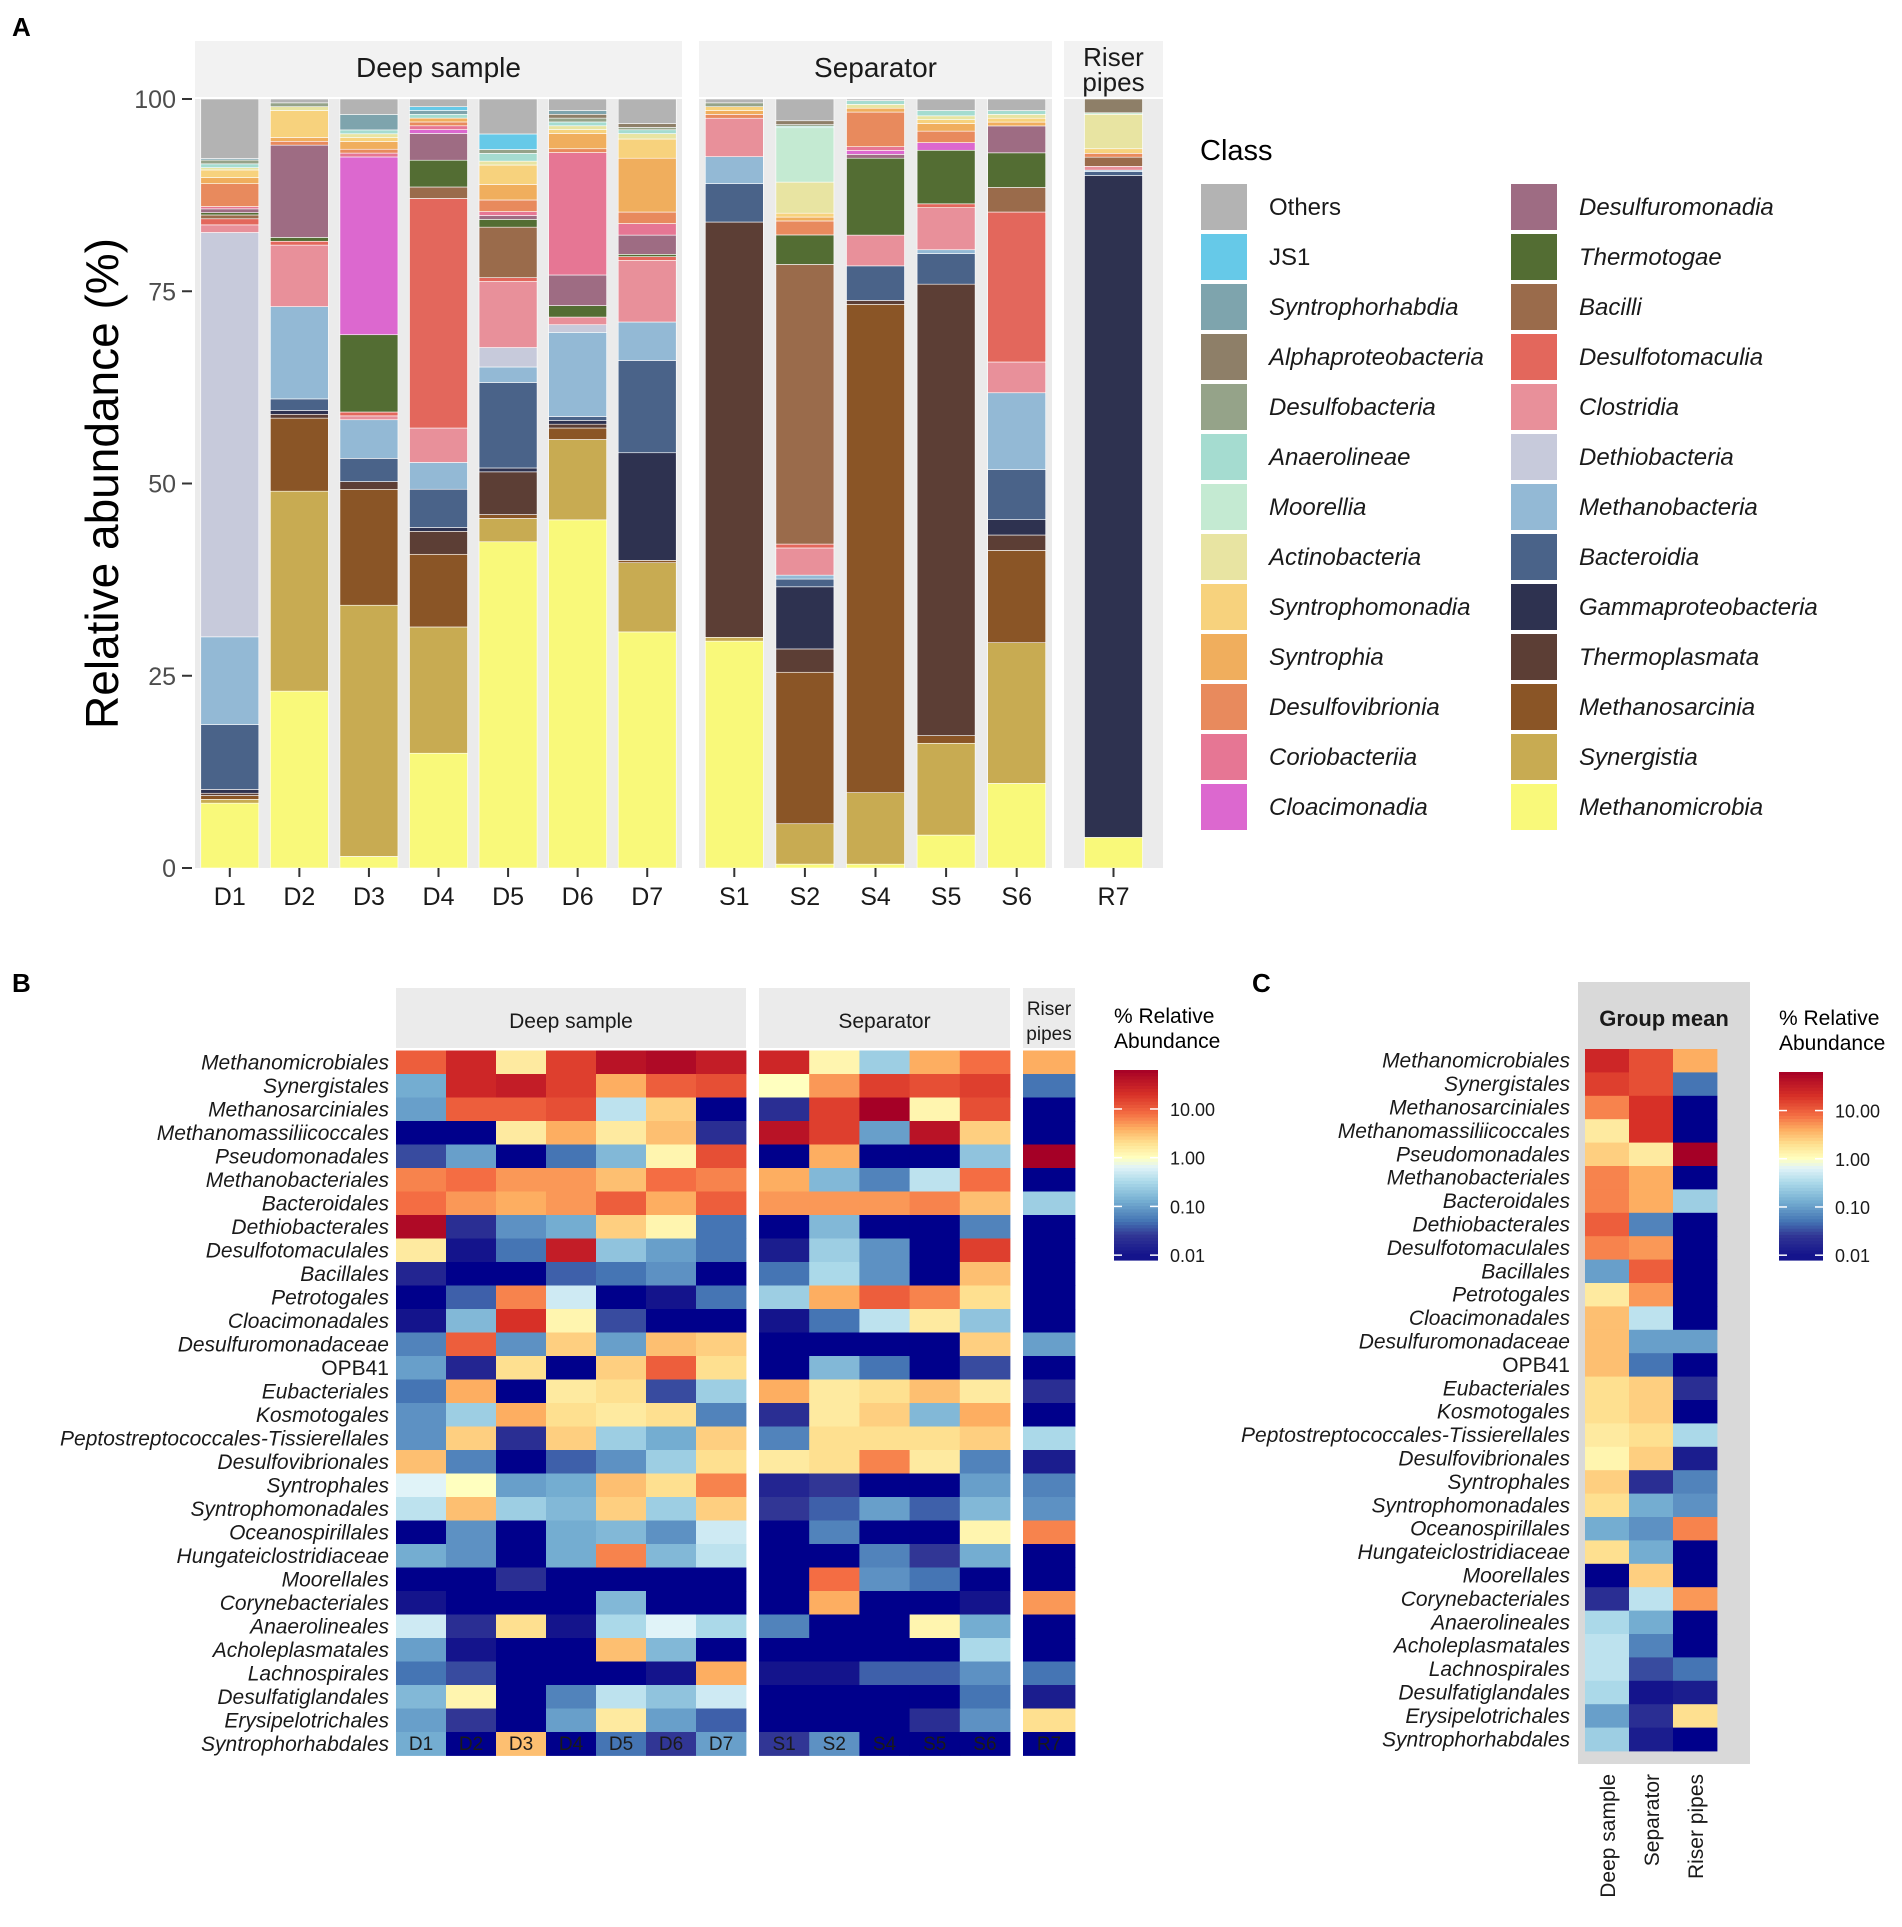  What do you see at coordinates (571, 1744) in the screenshot?
I see `heatmap-x-label: D4` at bounding box center [571, 1744].